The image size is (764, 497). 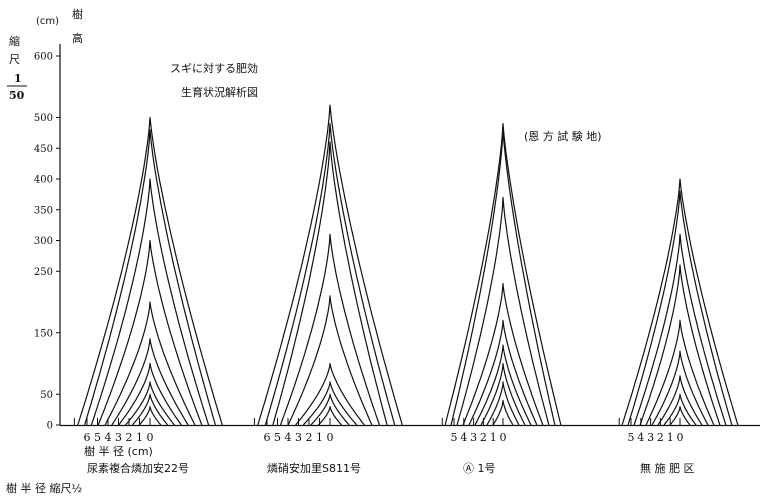 I want to click on y-tick-label: 250, so click(x=43, y=272).